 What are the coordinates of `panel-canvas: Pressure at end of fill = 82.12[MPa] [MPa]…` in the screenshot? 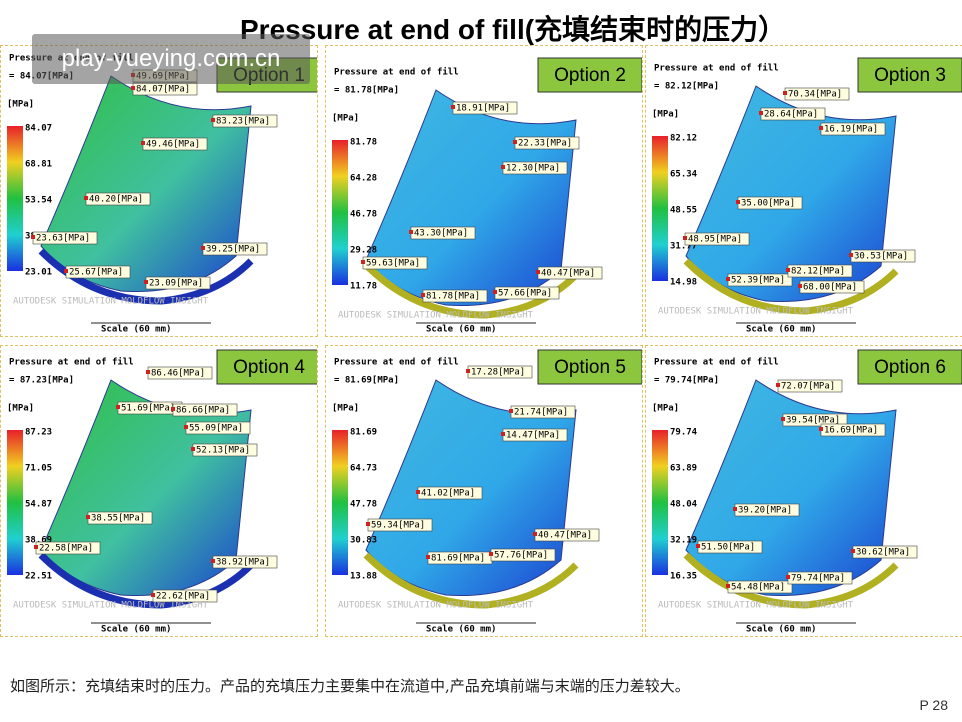 It's located at (807, 196).